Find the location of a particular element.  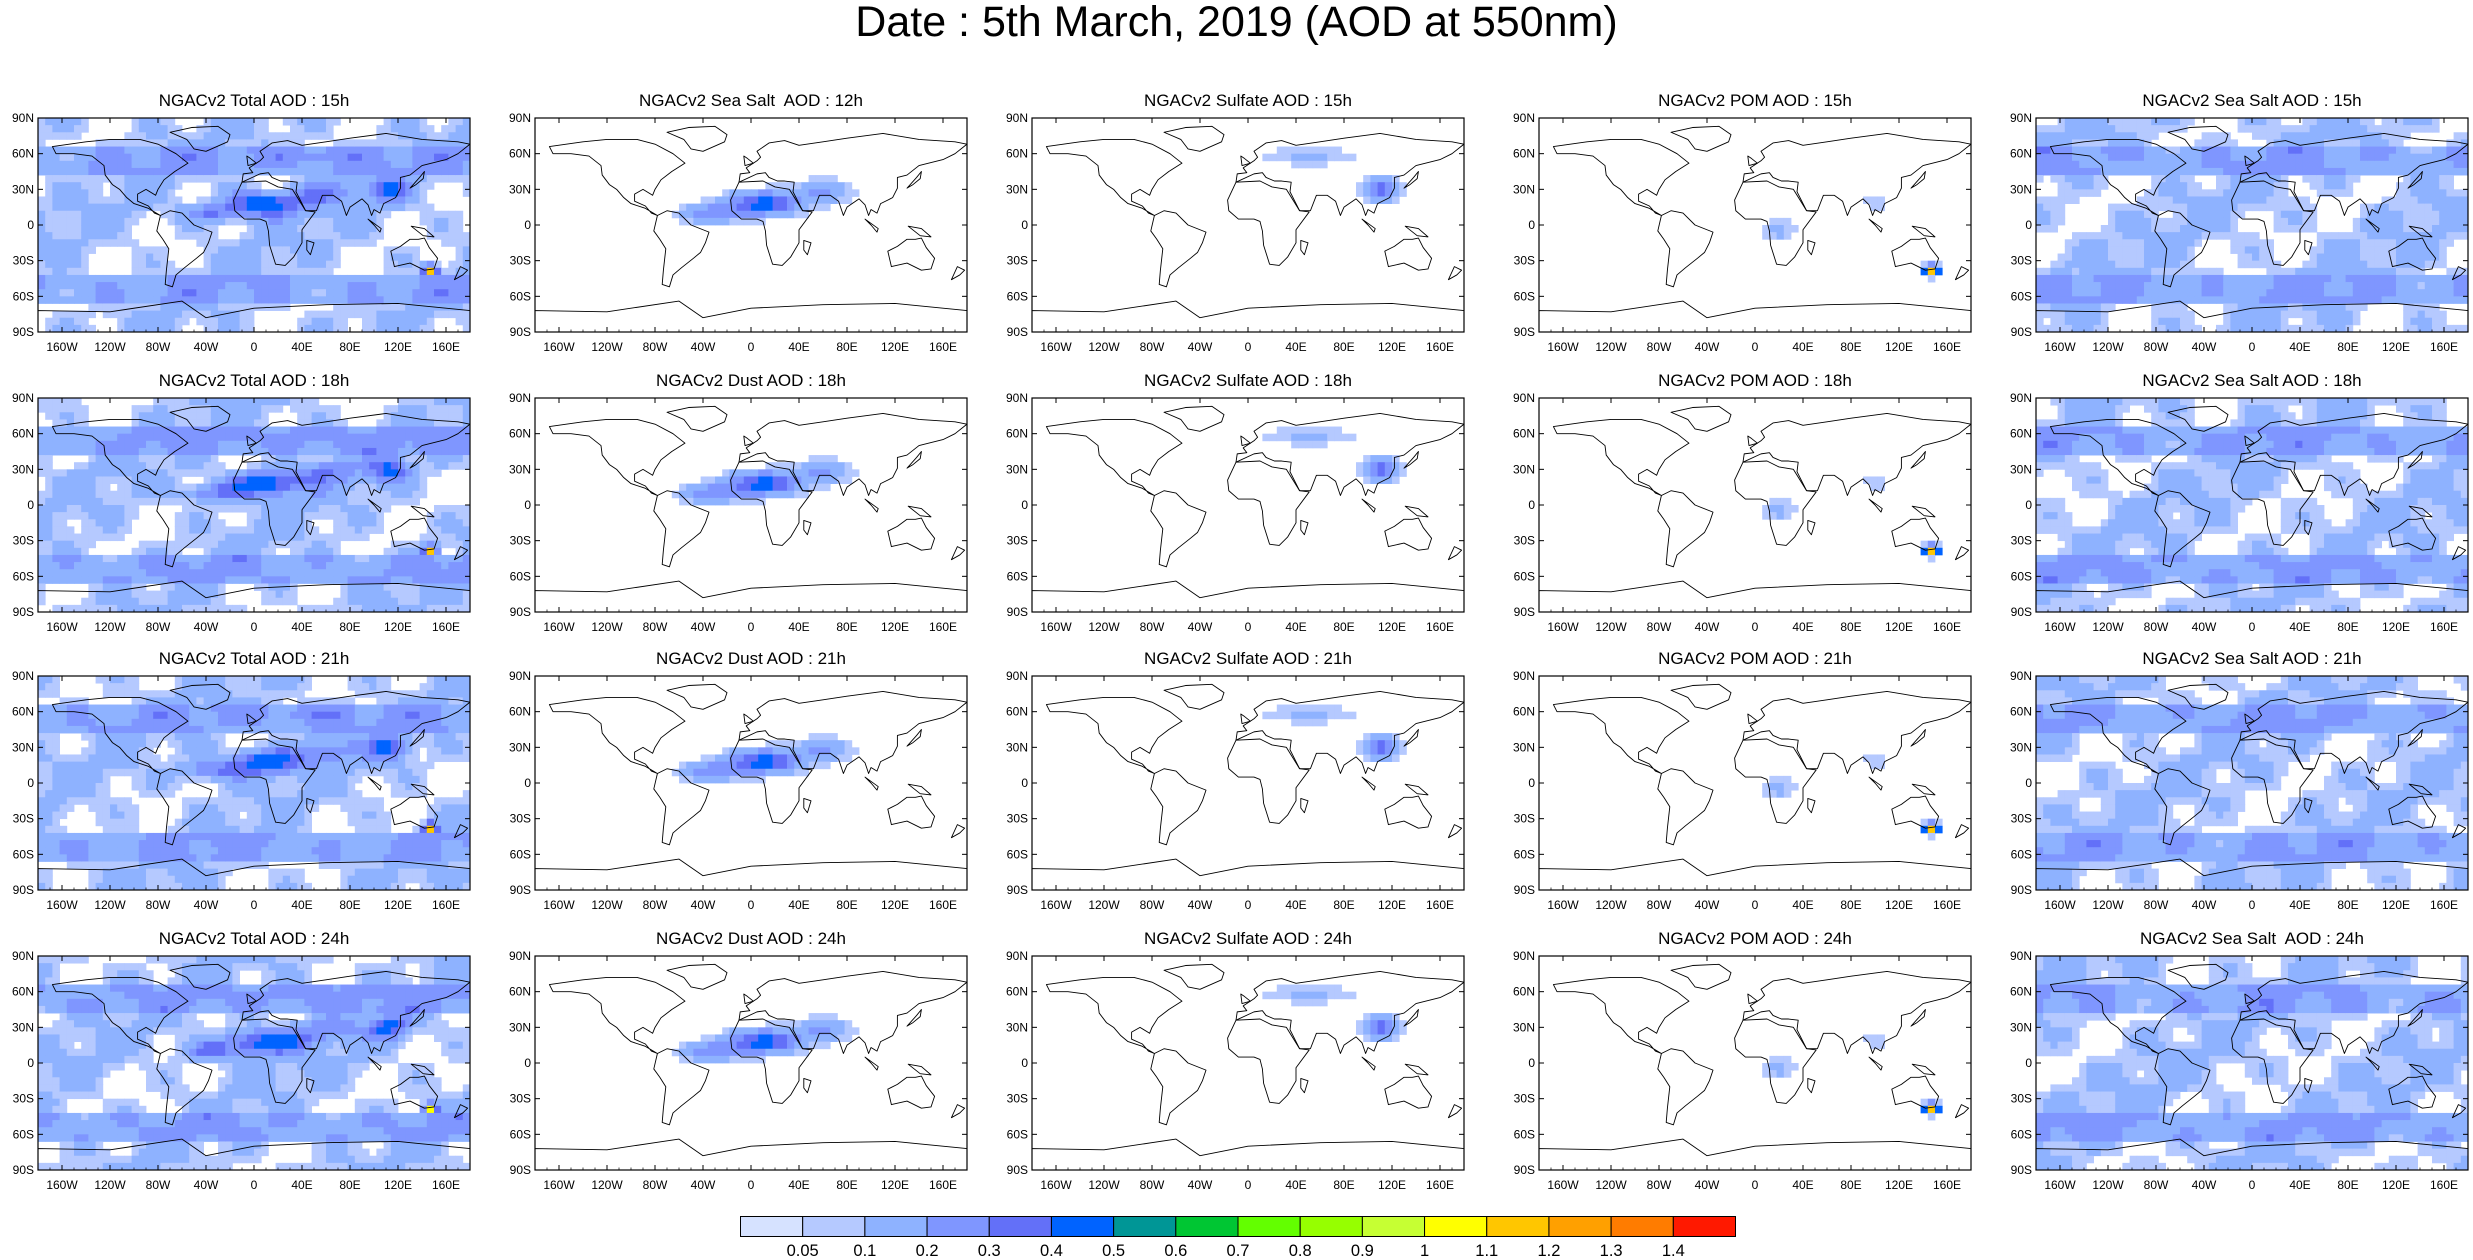

map-frame is located at coordinates (1755, 225).